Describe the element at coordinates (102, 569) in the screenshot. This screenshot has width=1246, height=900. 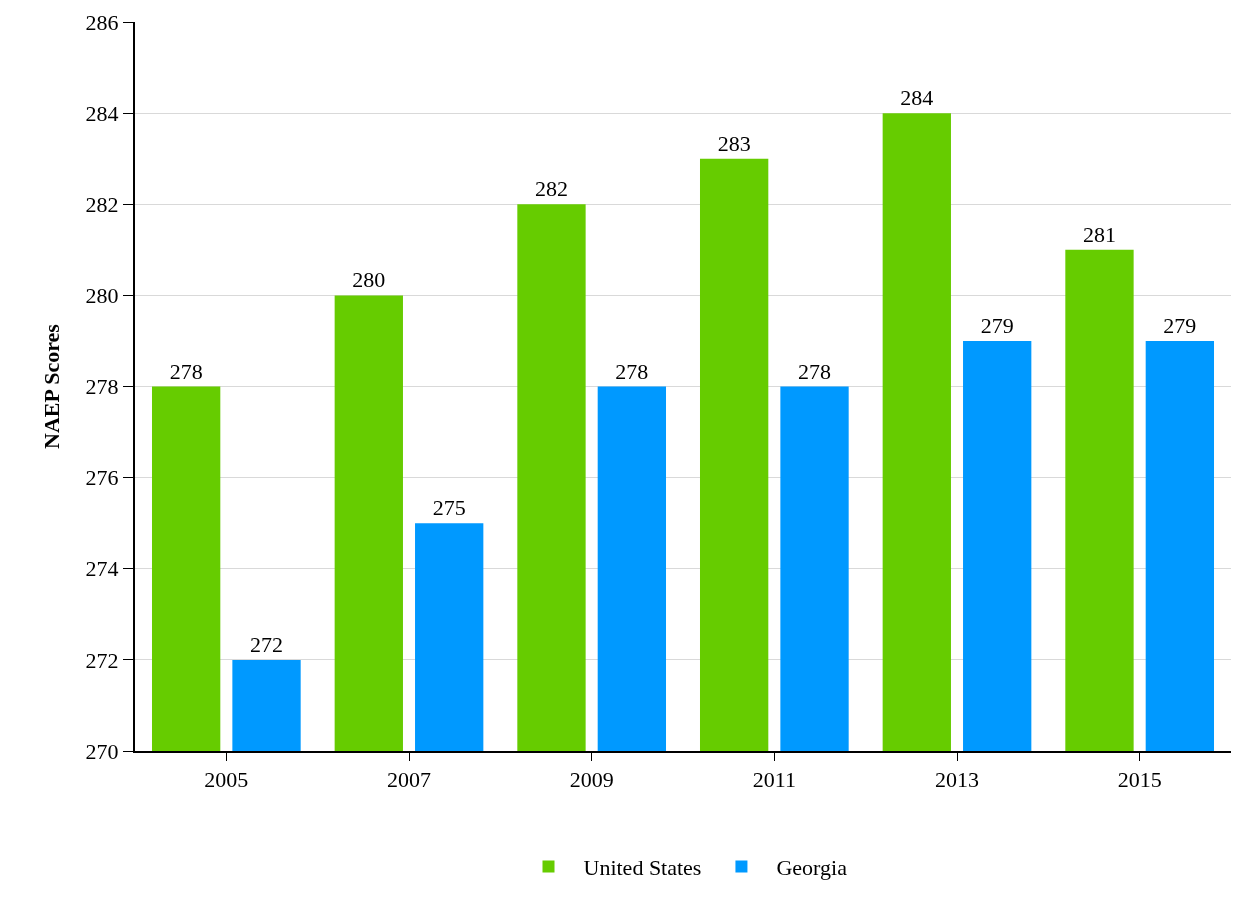
I see `y-tick-label: 274` at that location.